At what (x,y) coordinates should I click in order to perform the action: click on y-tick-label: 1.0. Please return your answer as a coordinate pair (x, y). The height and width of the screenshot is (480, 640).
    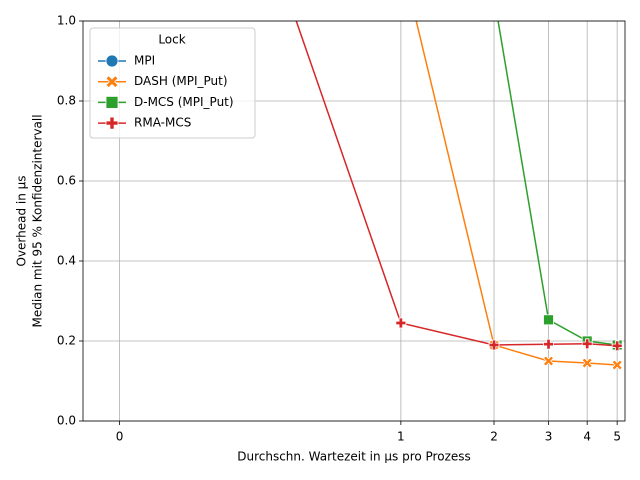
    Looking at the image, I should click on (66, 21).